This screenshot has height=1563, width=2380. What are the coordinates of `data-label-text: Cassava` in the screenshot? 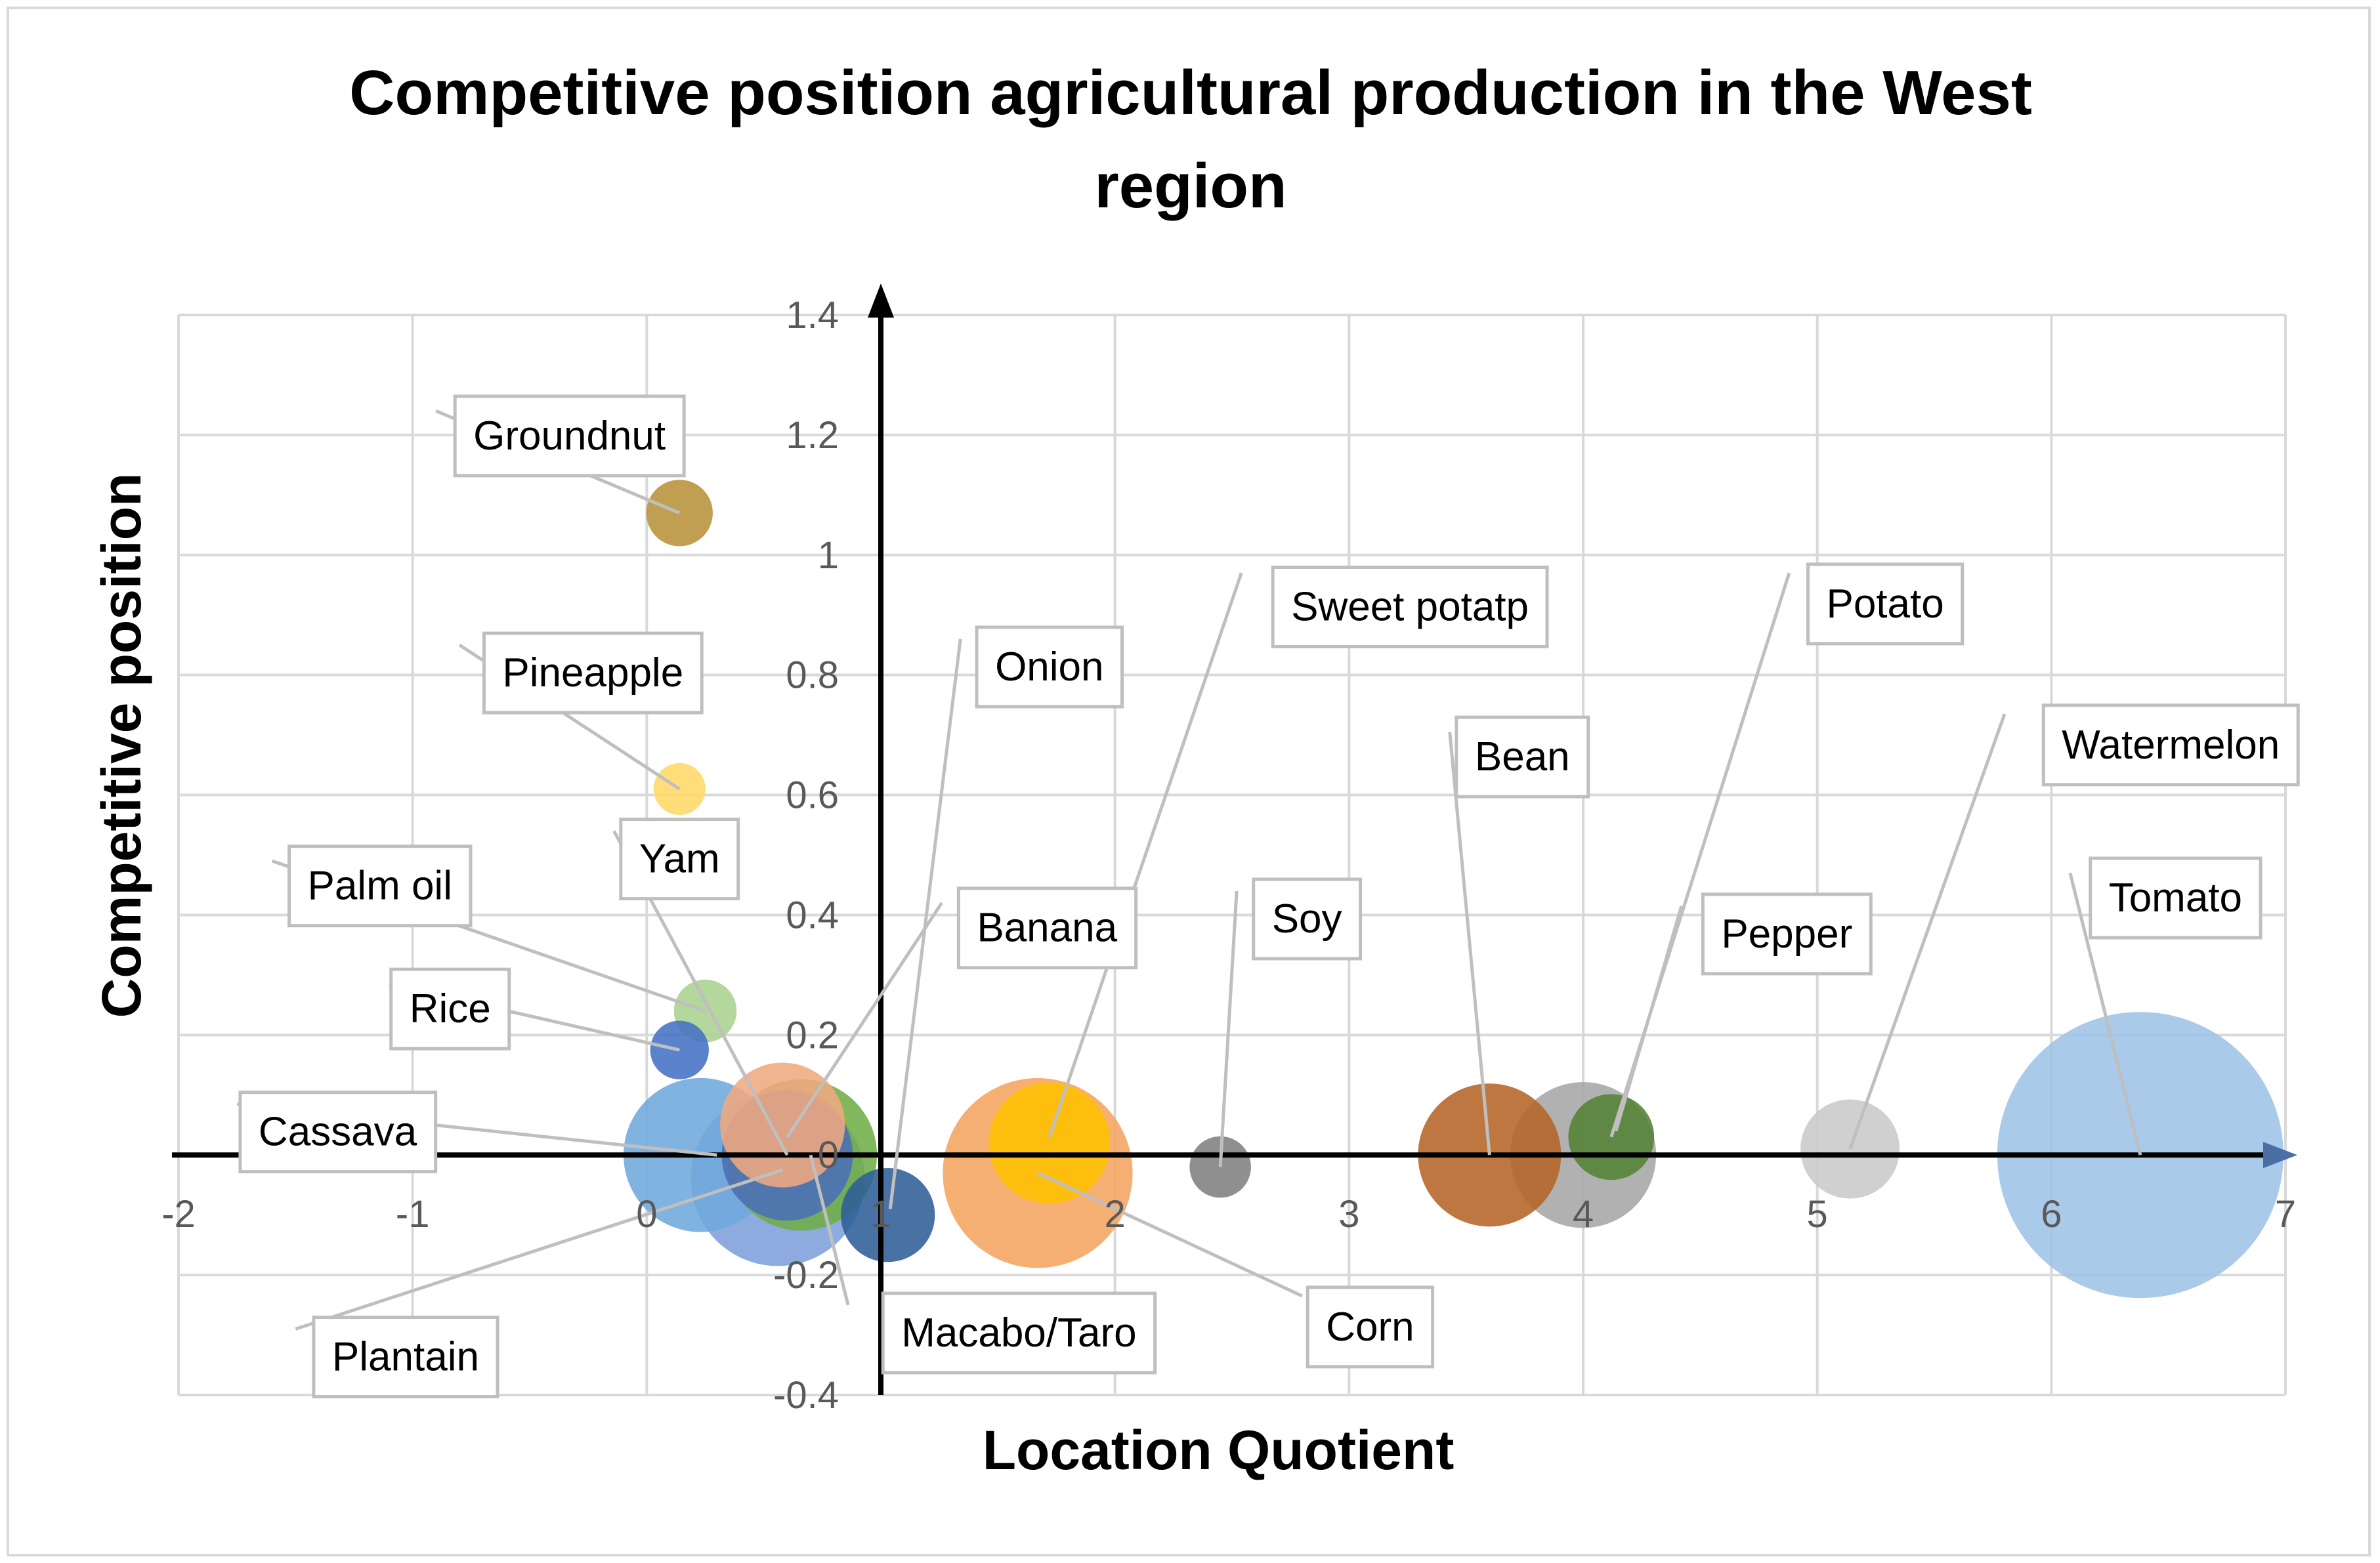 It's located at (338, 1132).